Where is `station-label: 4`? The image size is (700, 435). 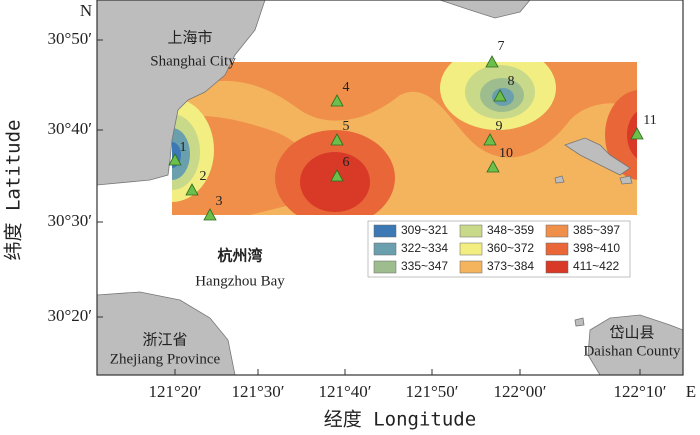 station-label: 4 is located at coordinates (346, 87).